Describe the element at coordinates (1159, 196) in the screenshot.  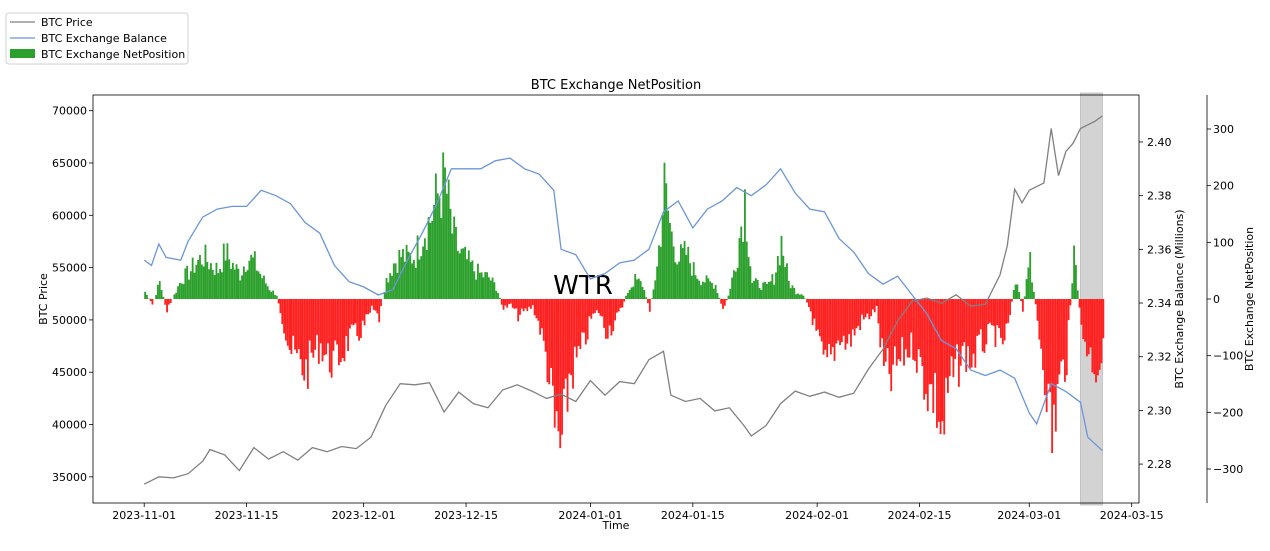
I see `balance-tick-label: 2.38` at that location.